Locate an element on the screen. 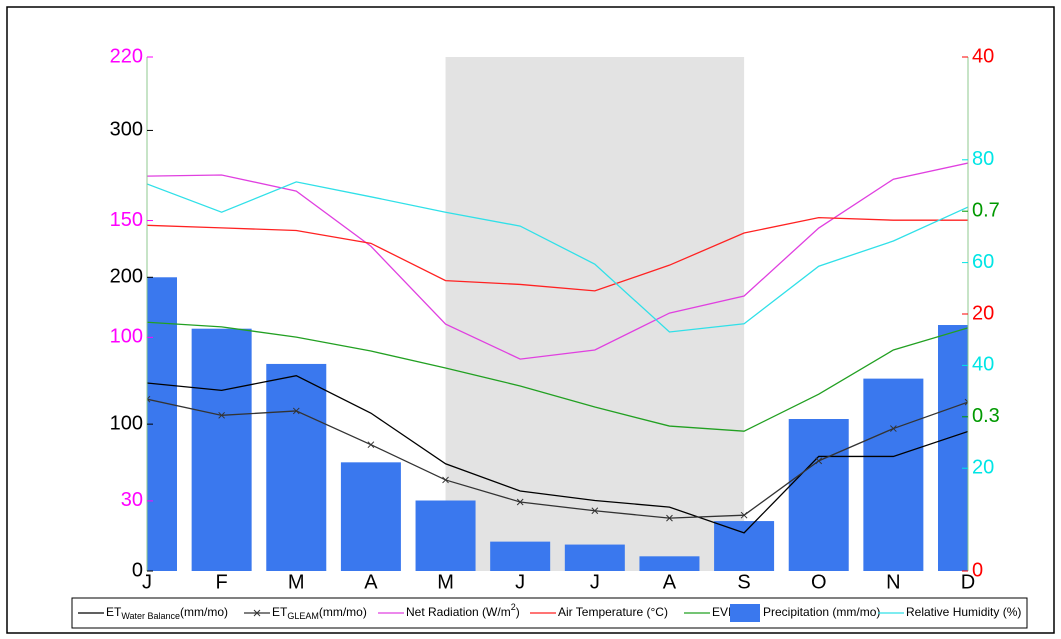  x-tick-label: D is located at coordinates (968, 582).